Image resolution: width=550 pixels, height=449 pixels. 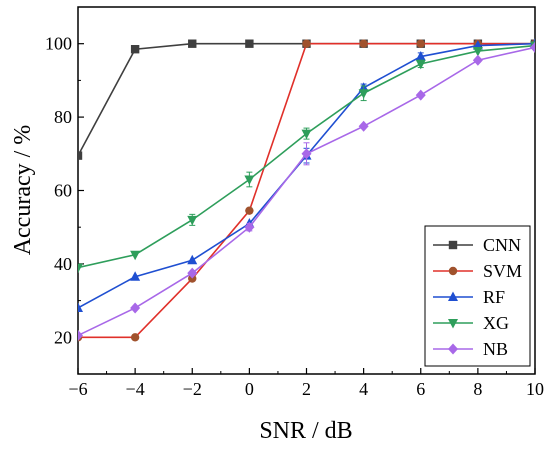 I want to click on legend-item-xg: XG, so click(x=471, y=323).